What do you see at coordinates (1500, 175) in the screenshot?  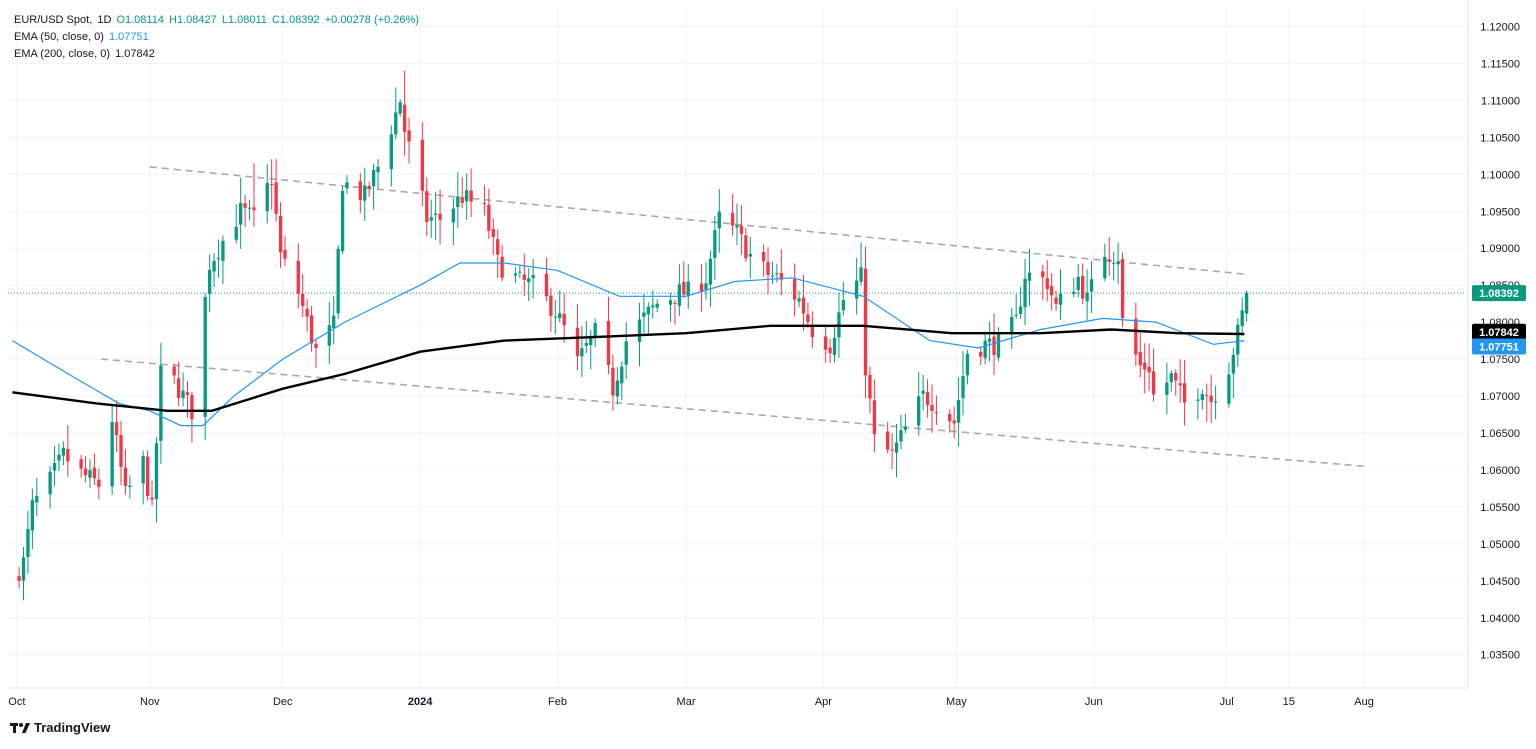 I see `y-tick-label: 1.10000` at bounding box center [1500, 175].